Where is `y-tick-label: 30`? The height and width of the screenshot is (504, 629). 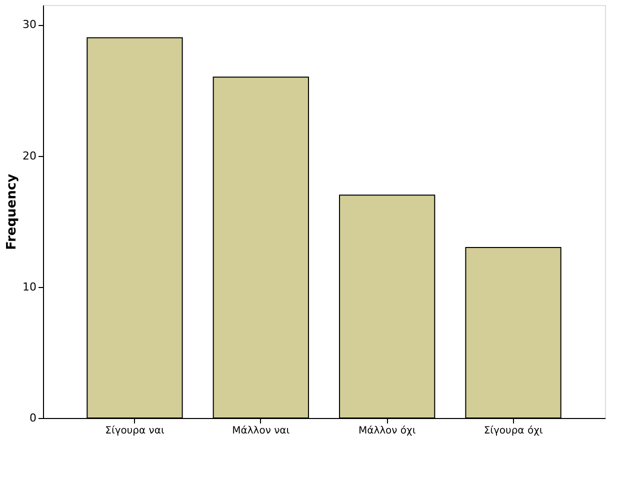 y-tick-label: 30 is located at coordinates (29, 25).